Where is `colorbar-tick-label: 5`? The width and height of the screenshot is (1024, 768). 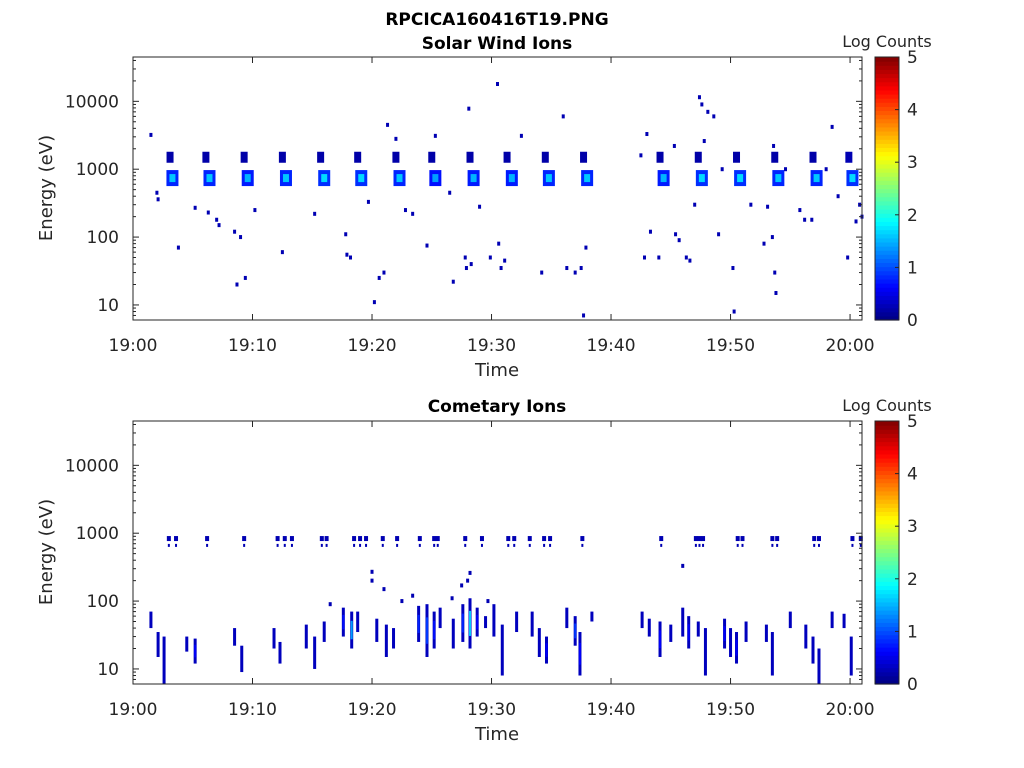
colorbar-tick-label: 5 is located at coordinates (912, 58).